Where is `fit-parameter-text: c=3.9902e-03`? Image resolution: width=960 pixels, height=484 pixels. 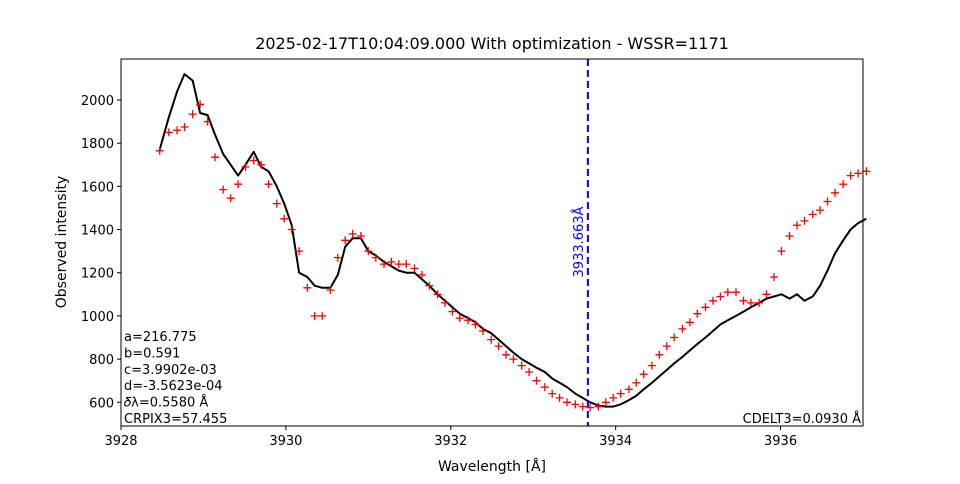 fit-parameter-text: c=3.9902e-03 is located at coordinates (170, 370).